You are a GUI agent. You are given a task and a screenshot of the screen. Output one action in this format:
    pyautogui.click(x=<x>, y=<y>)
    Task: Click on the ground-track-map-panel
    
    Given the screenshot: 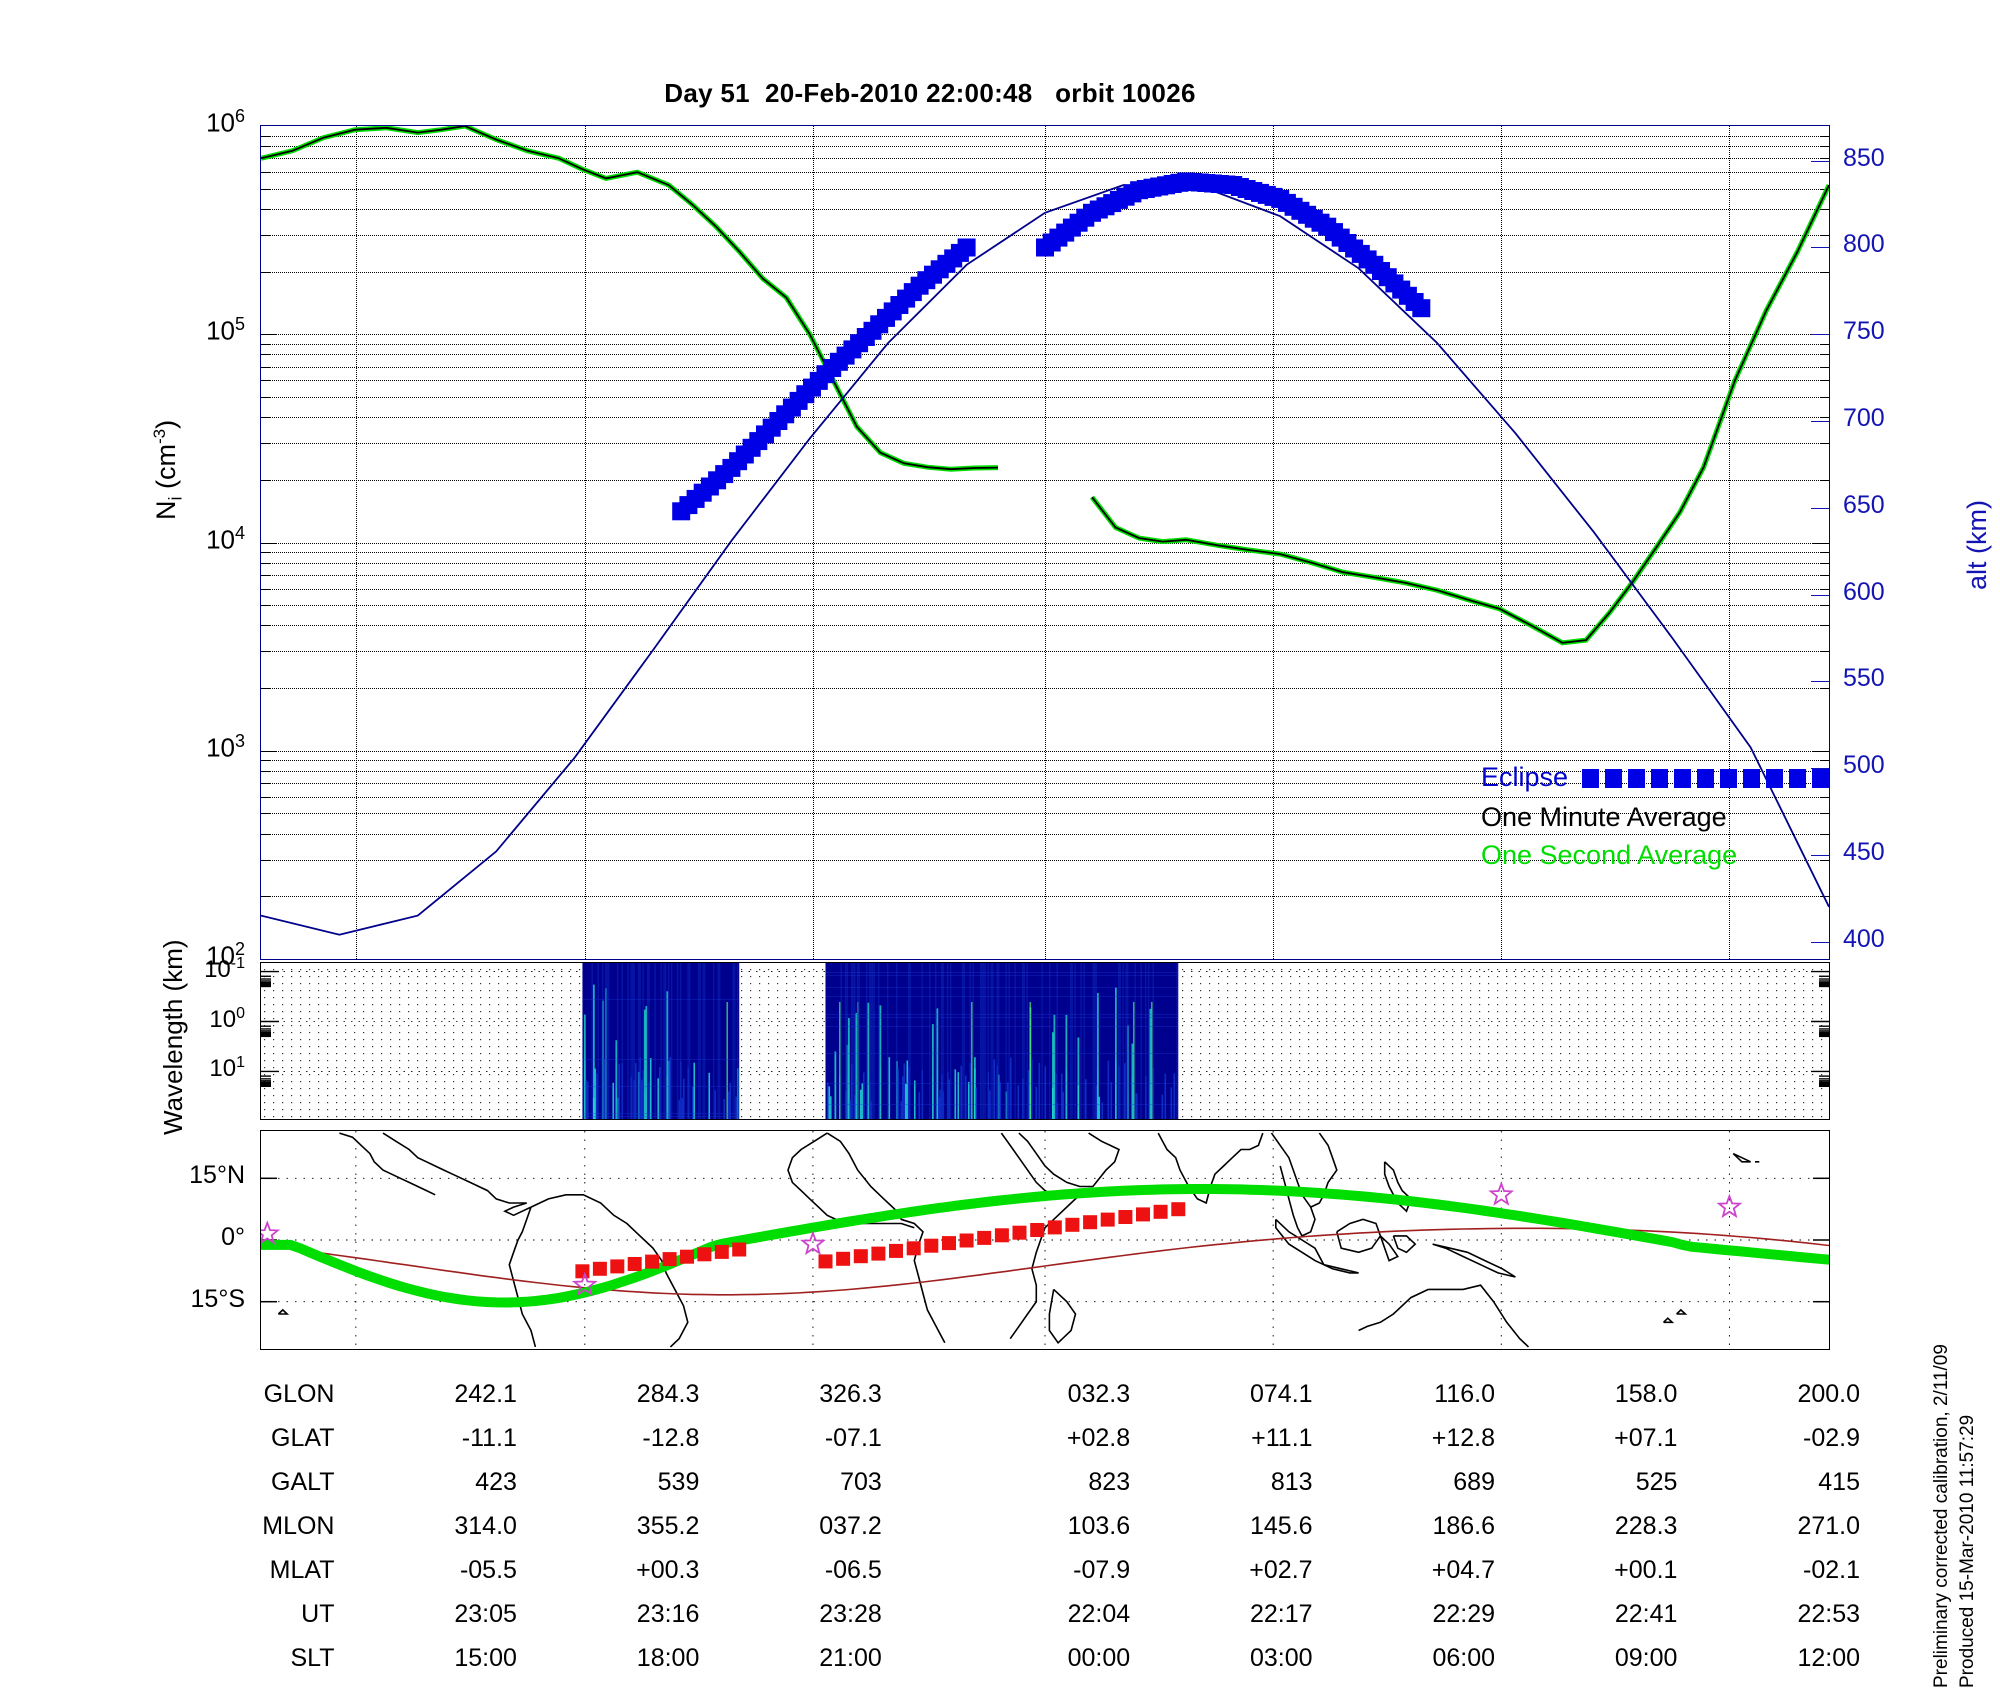 What is the action you would take?
    pyautogui.click(x=1045, y=1240)
    